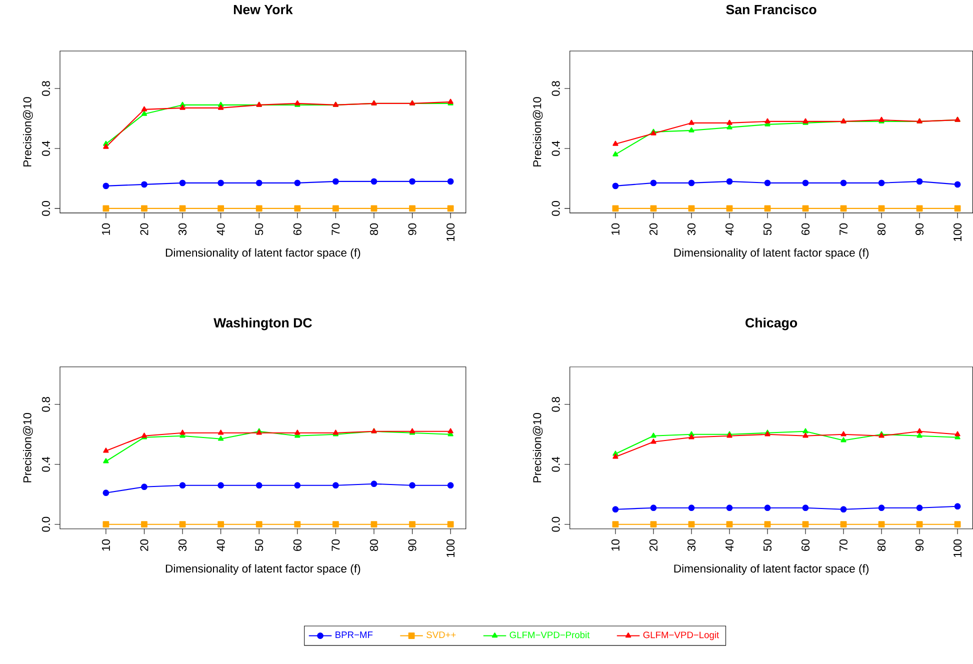 This screenshot has height=664, width=973. Describe the element at coordinates (354, 635) in the screenshot. I see `legend-label: BPR−MF` at that location.